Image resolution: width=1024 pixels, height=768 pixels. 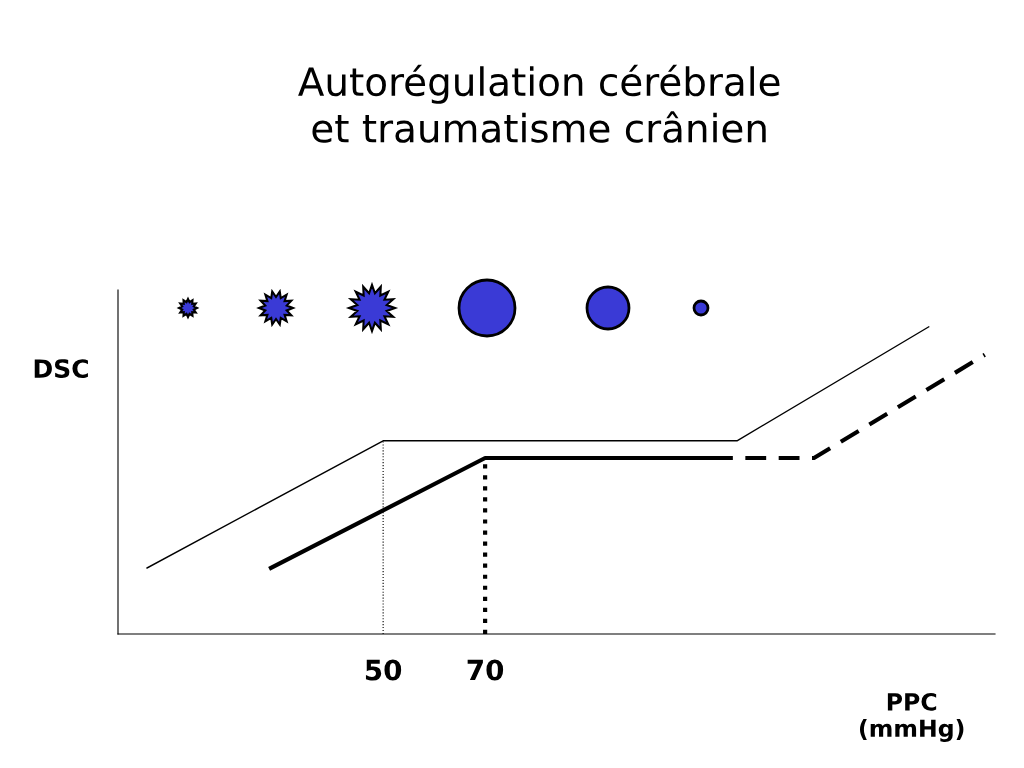 What do you see at coordinates (383, 670) in the screenshot?
I see `x-tick-label: 50` at bounding box center [383, 670].